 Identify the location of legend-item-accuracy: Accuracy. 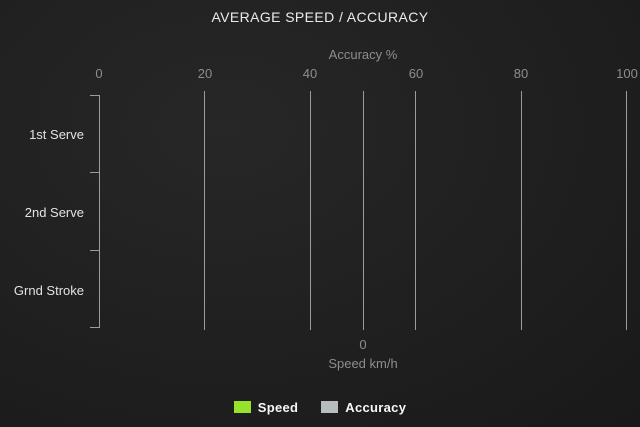
(363, 407).